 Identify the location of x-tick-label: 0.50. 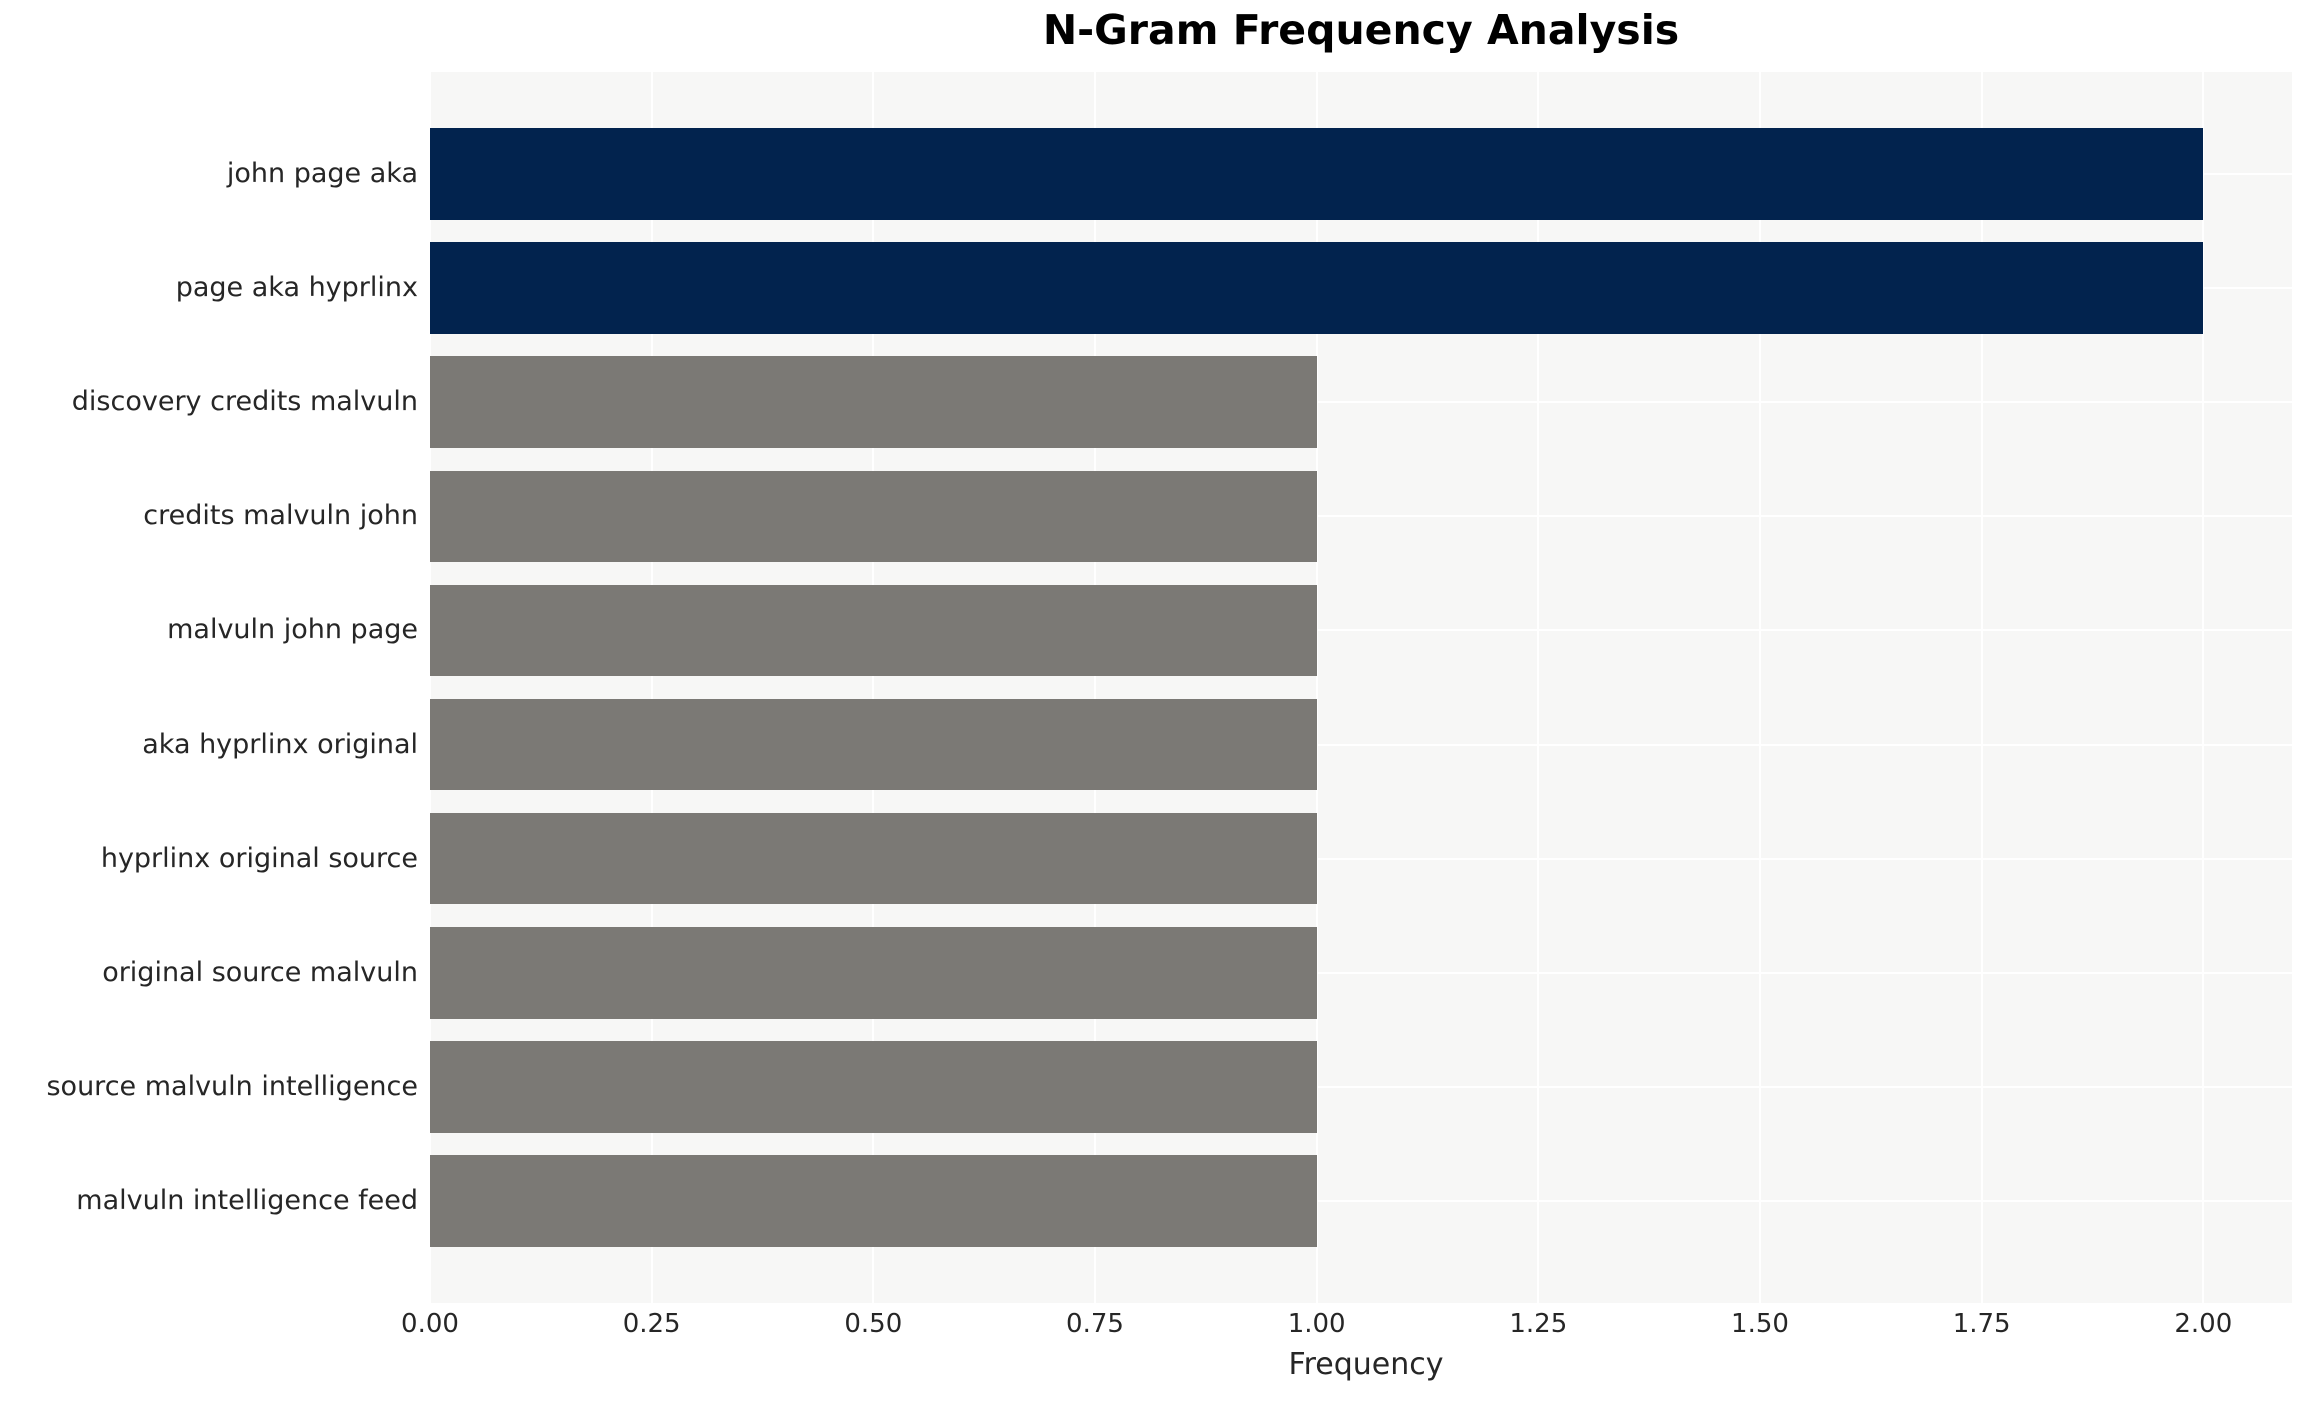
(873, 1324).